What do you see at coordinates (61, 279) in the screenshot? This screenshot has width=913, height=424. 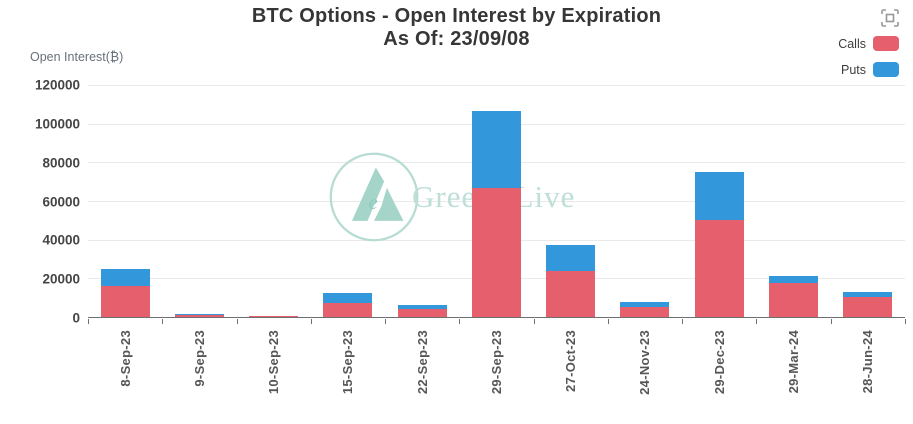 I see `y-tick-label: 20000` at bounding box center [61, 279].